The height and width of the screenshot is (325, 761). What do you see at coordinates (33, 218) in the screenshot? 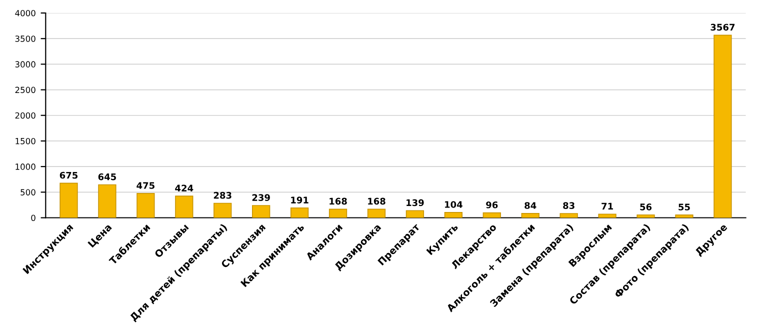
I see `y-tick-label: 0` at bounding box center [33, 218].